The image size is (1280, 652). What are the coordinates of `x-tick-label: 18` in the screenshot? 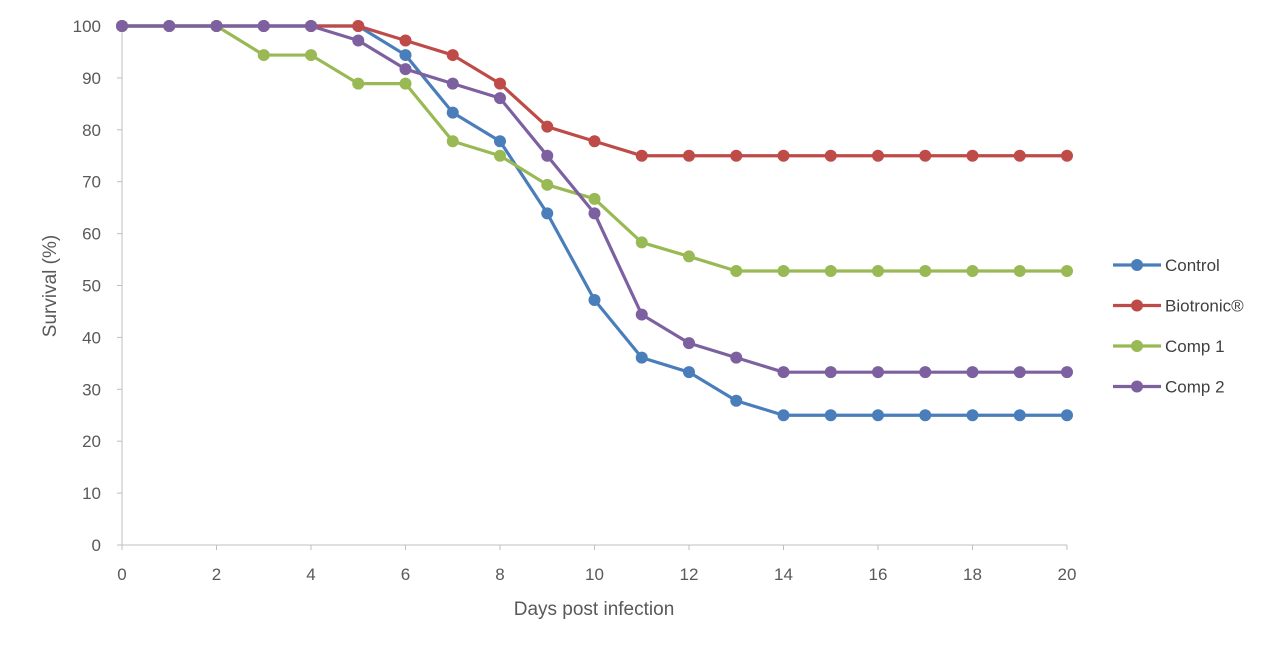 It's located at (972, 574).